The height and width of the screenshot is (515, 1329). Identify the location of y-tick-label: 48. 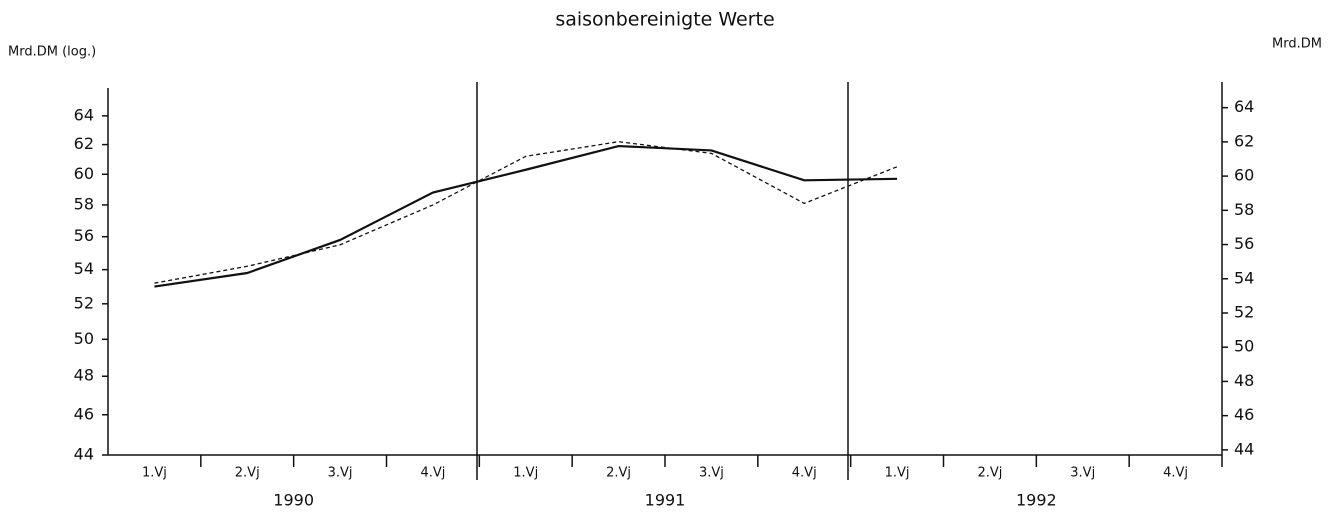
(84, 375).